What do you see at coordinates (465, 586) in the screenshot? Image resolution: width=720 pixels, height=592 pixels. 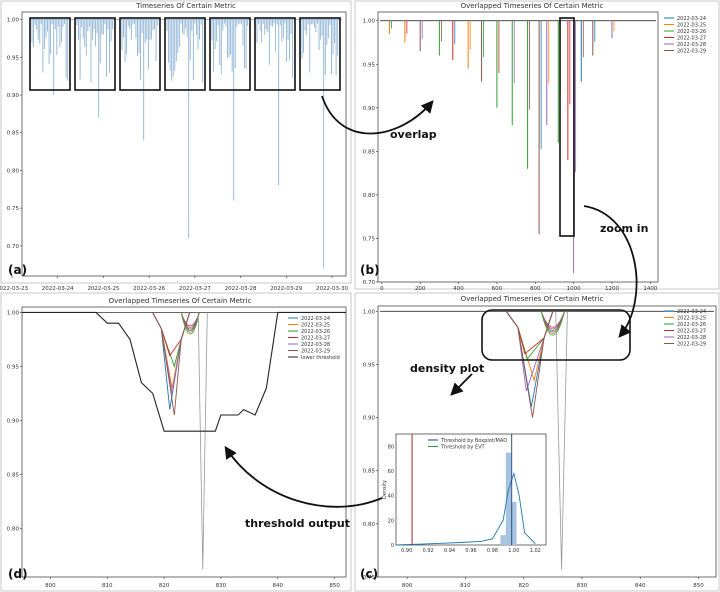 I see `panel-c-xtick-1: 810` at bounding box center [465, 586].